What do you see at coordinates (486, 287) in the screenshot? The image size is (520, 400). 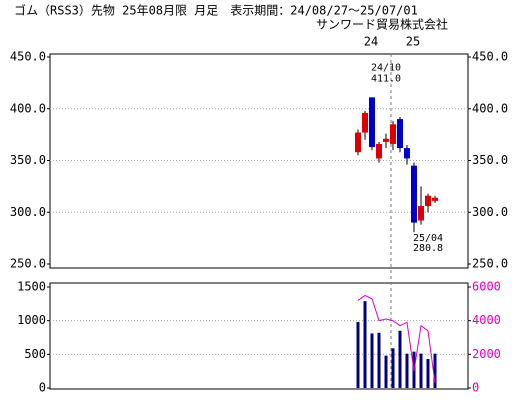 I see `y2-tick-label: 6000` at bounding box center [486, 287].